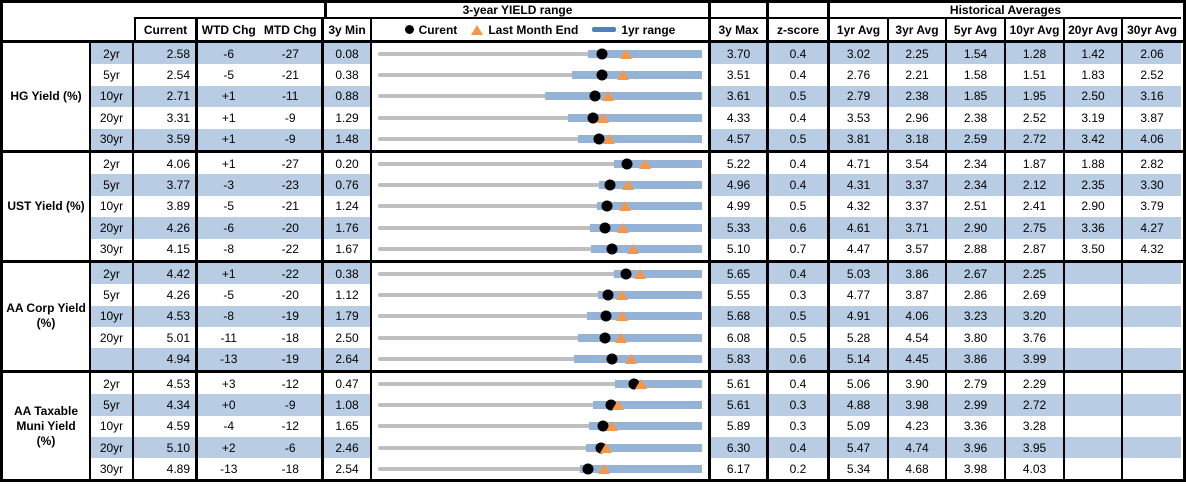 The width and height of the screenshot is (1186, 487). I want to click on mtd-chg-cell: -22, so click(290, 249).